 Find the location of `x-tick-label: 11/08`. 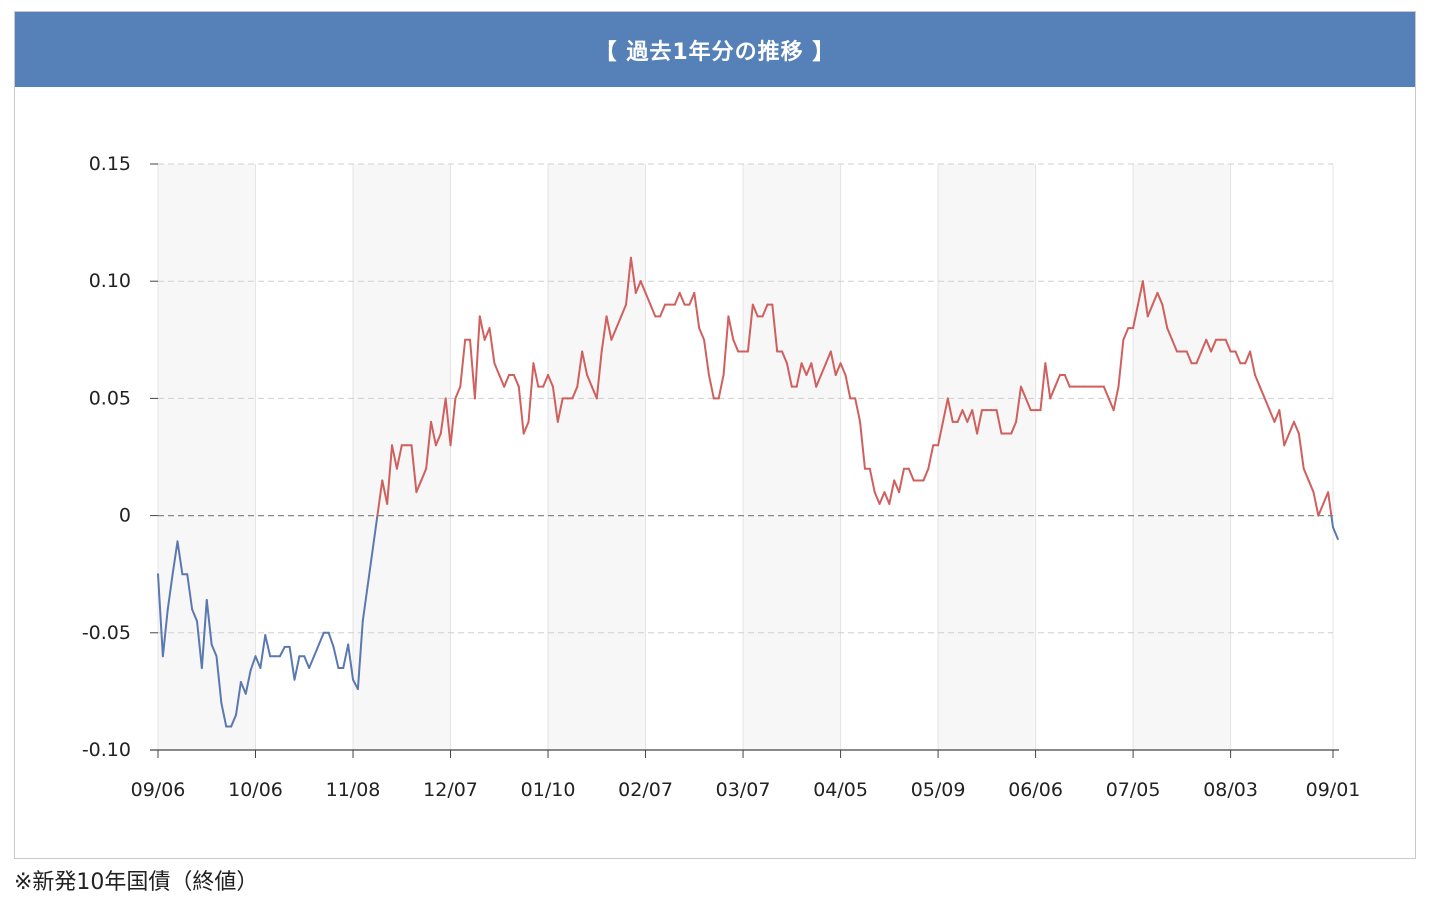

x-tick-label: 11/08 is located at coordinates (353, 790).